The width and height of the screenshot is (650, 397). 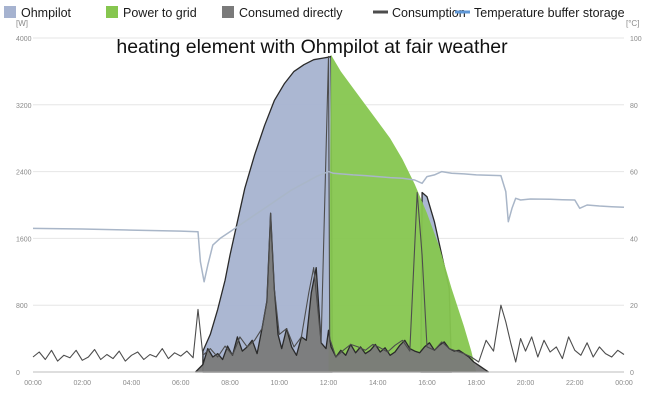 What do you see at coordinates (632, 373) in the screenshot?
I see `y-tick-right-label: 0` at bounding box center [632, 373].